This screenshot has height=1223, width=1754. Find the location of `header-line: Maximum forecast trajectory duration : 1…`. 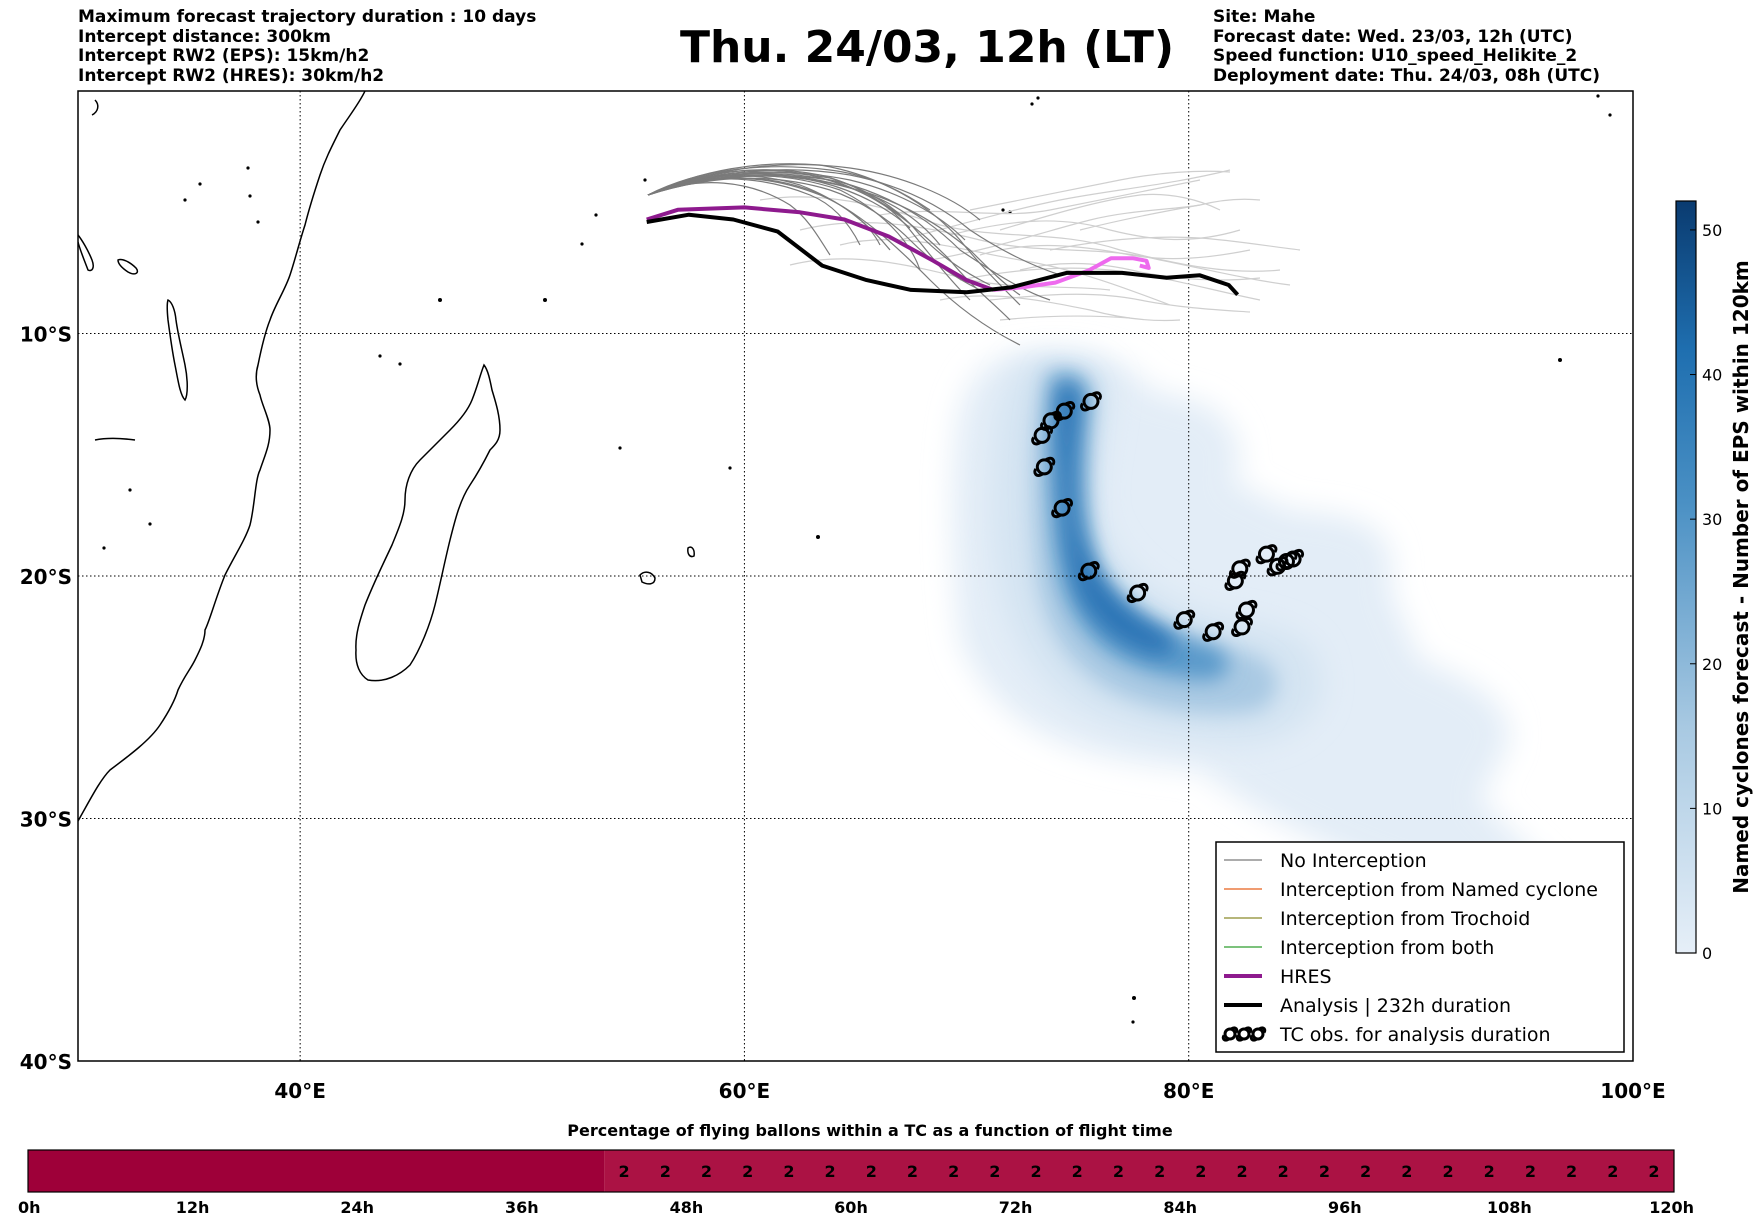

header-line: Maximum forecast trajectory duration : 1… is located at coordinates (307, 17).